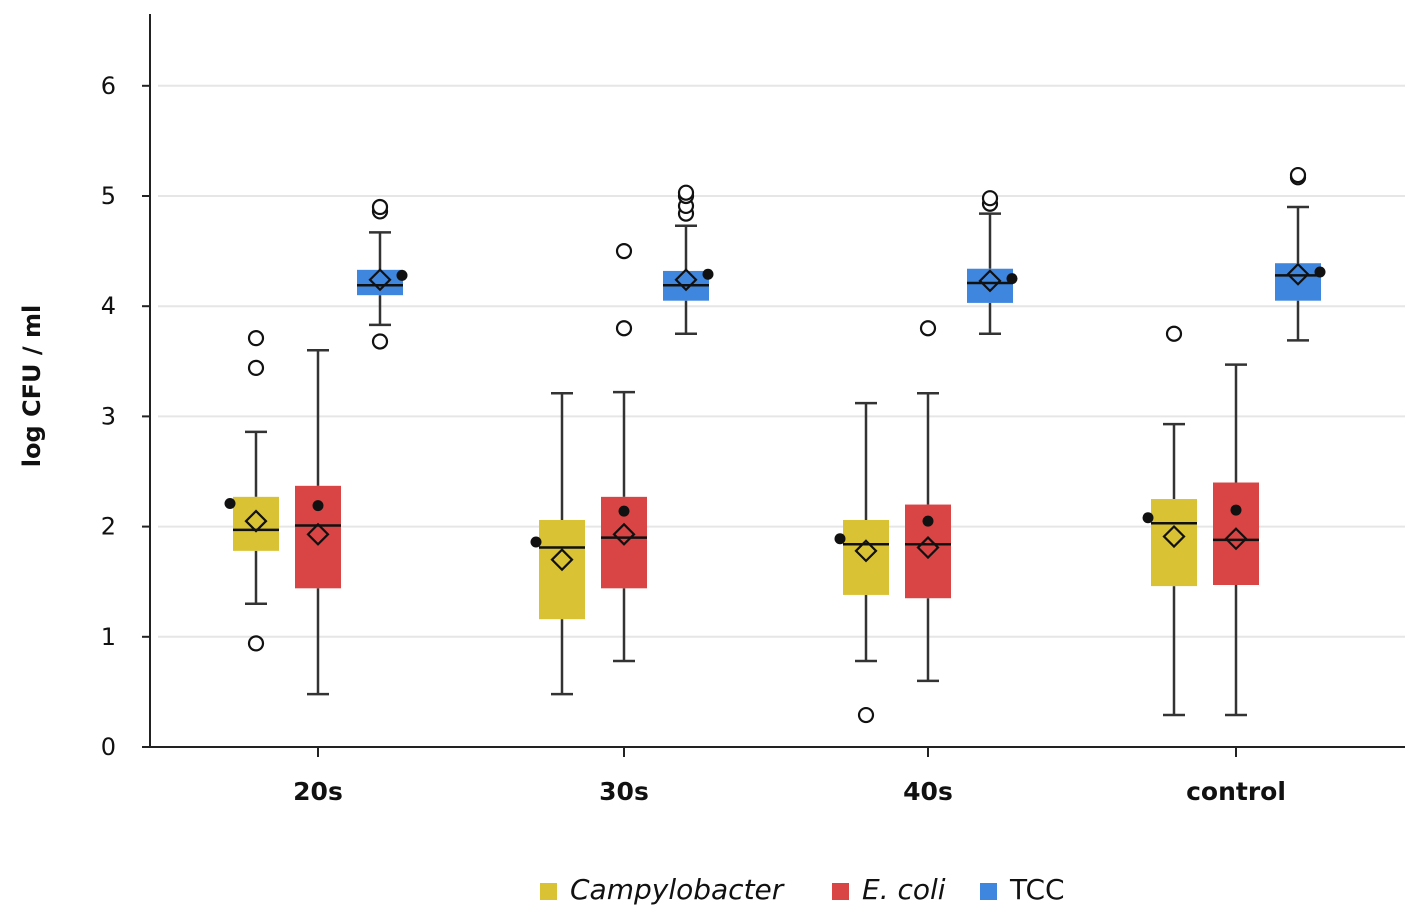  What do you see at coordinates (928, 791) in the screenshot?
I see `x-category-label: 40s` at bounding box center [928, 791].